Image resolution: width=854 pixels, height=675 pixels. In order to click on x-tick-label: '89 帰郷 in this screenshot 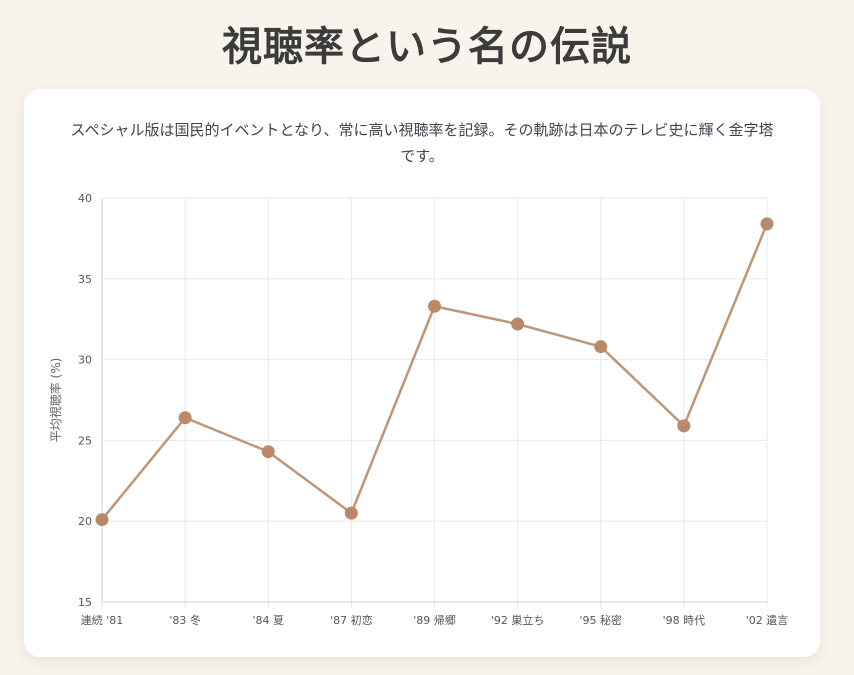, I will do `click(434, 620)`.